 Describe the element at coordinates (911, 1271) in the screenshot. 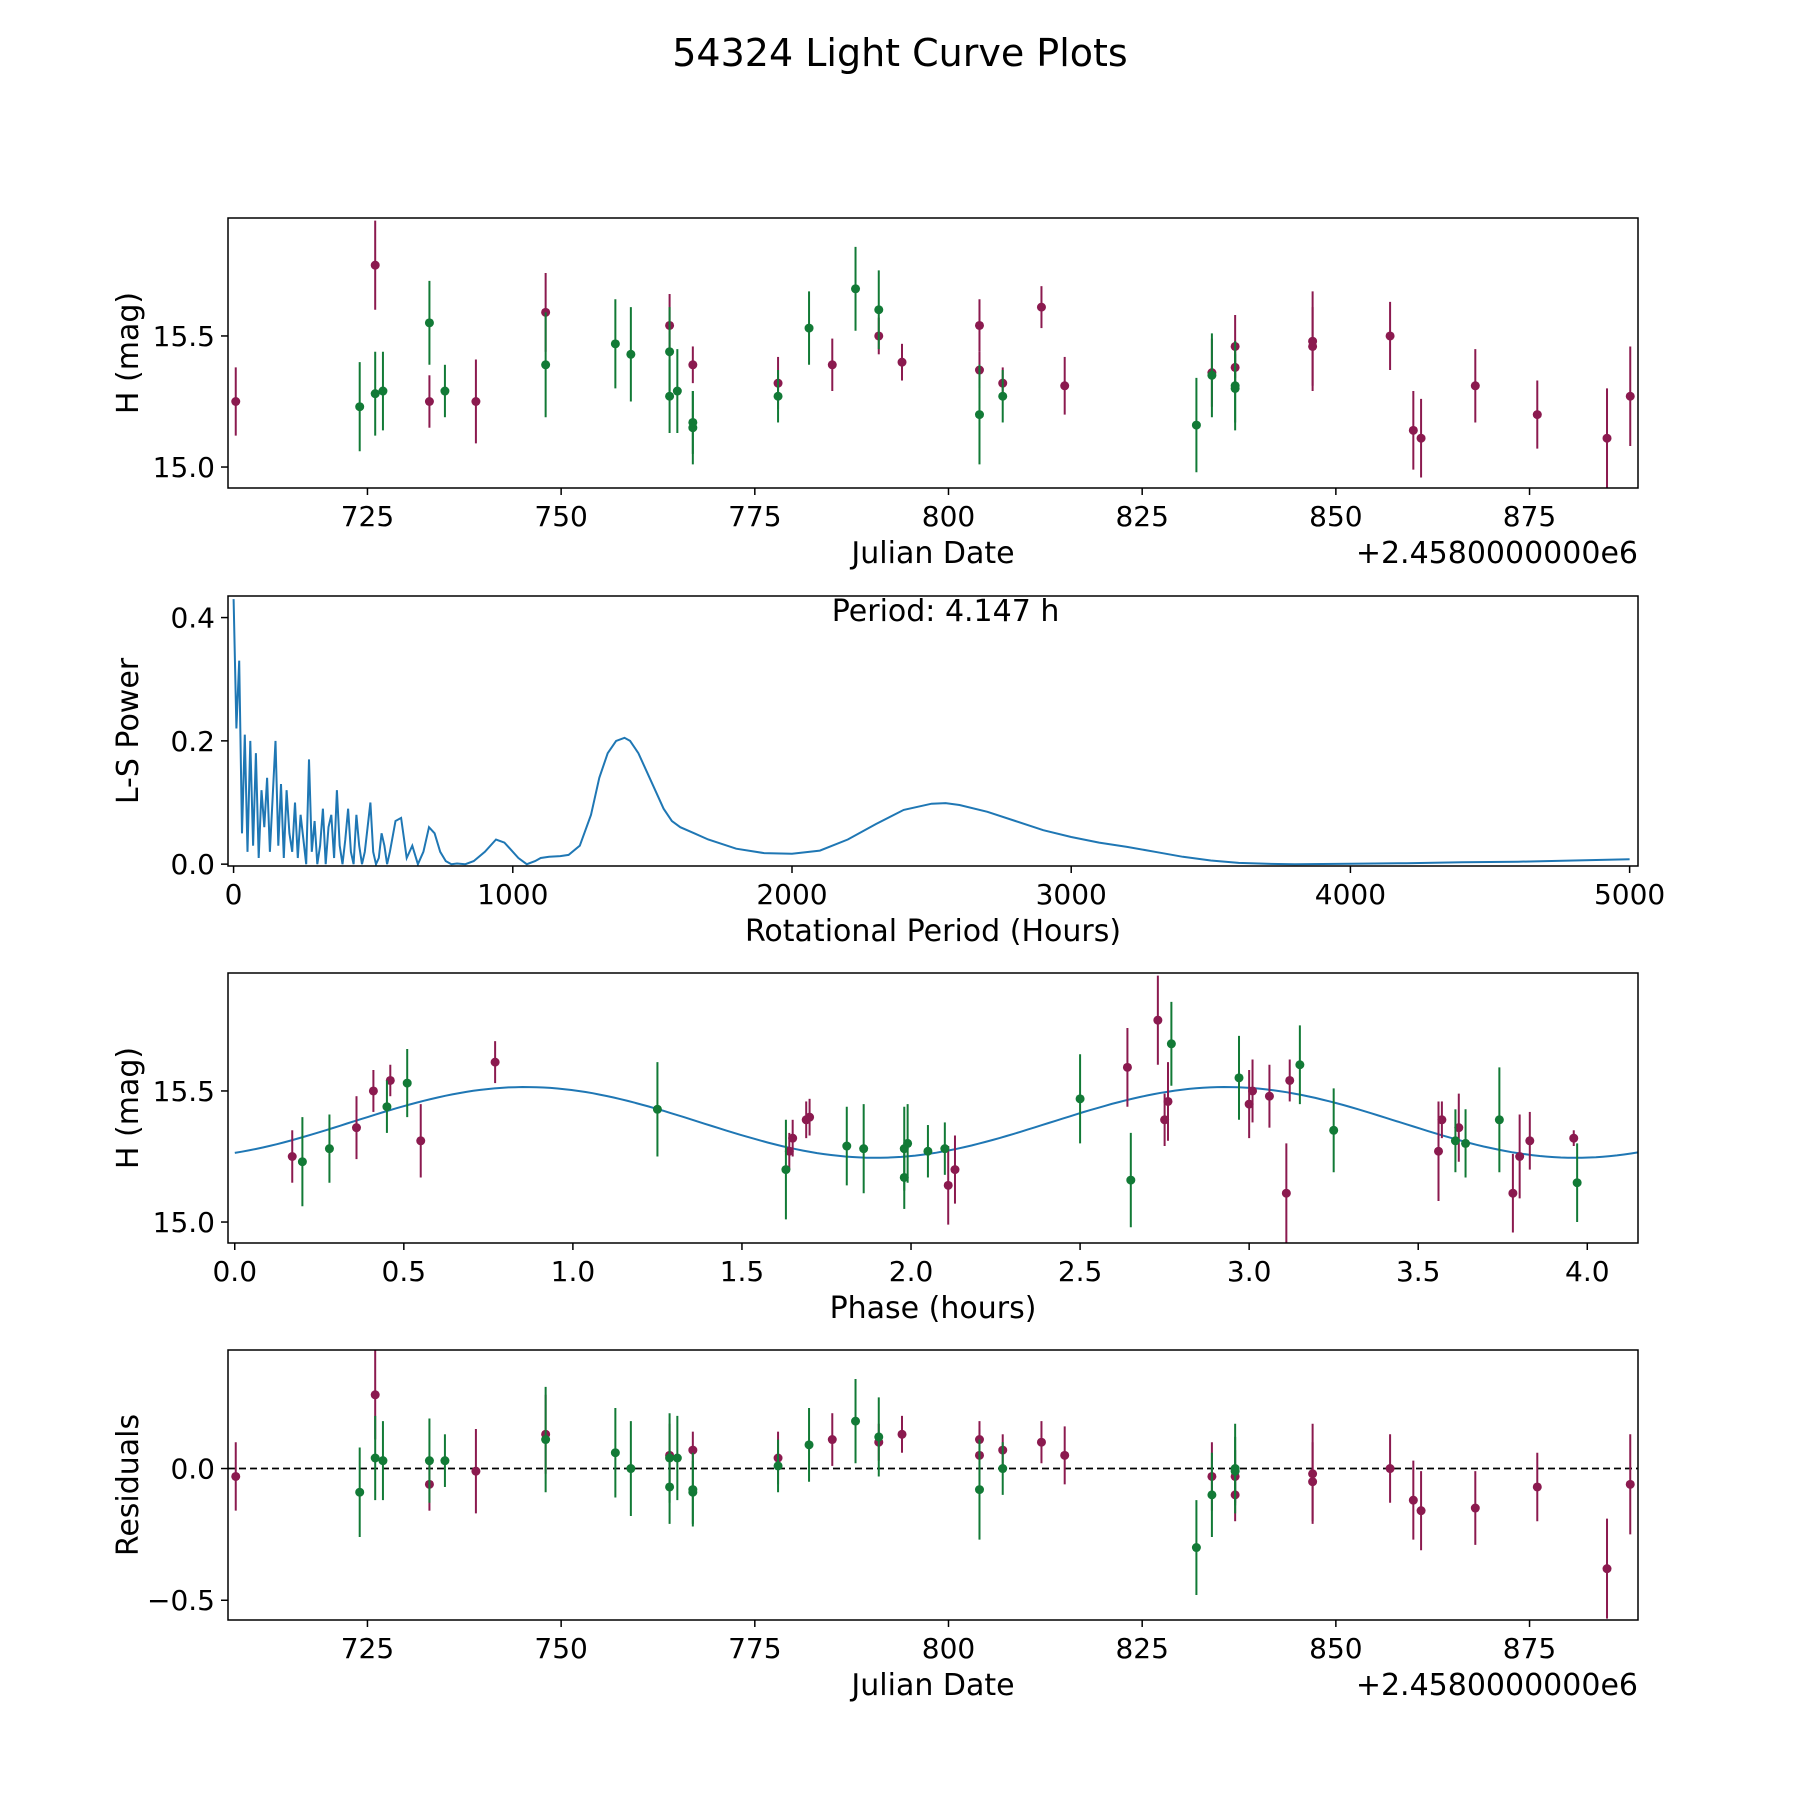

I see `x-tick-label: 2.0` at that location.